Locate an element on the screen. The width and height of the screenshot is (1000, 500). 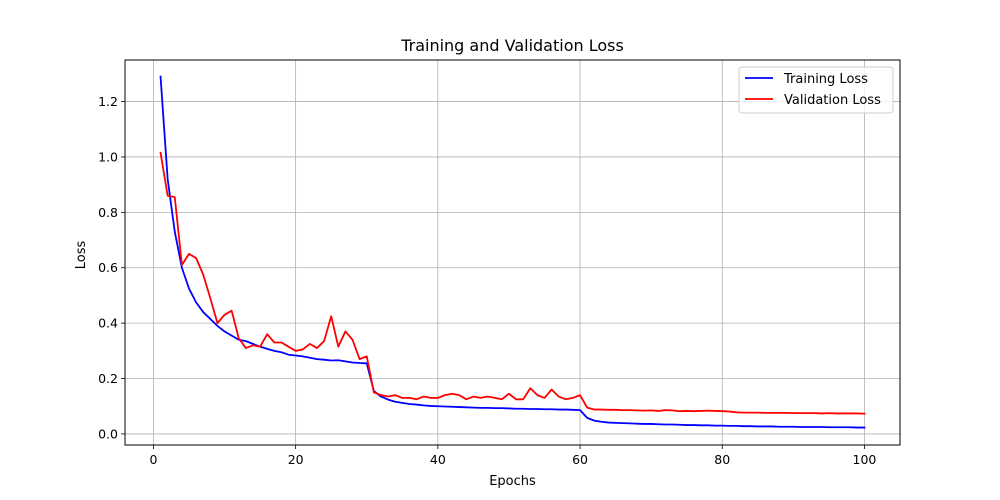
y-tick-label: 0.6 is located at coordinates (108, 267).